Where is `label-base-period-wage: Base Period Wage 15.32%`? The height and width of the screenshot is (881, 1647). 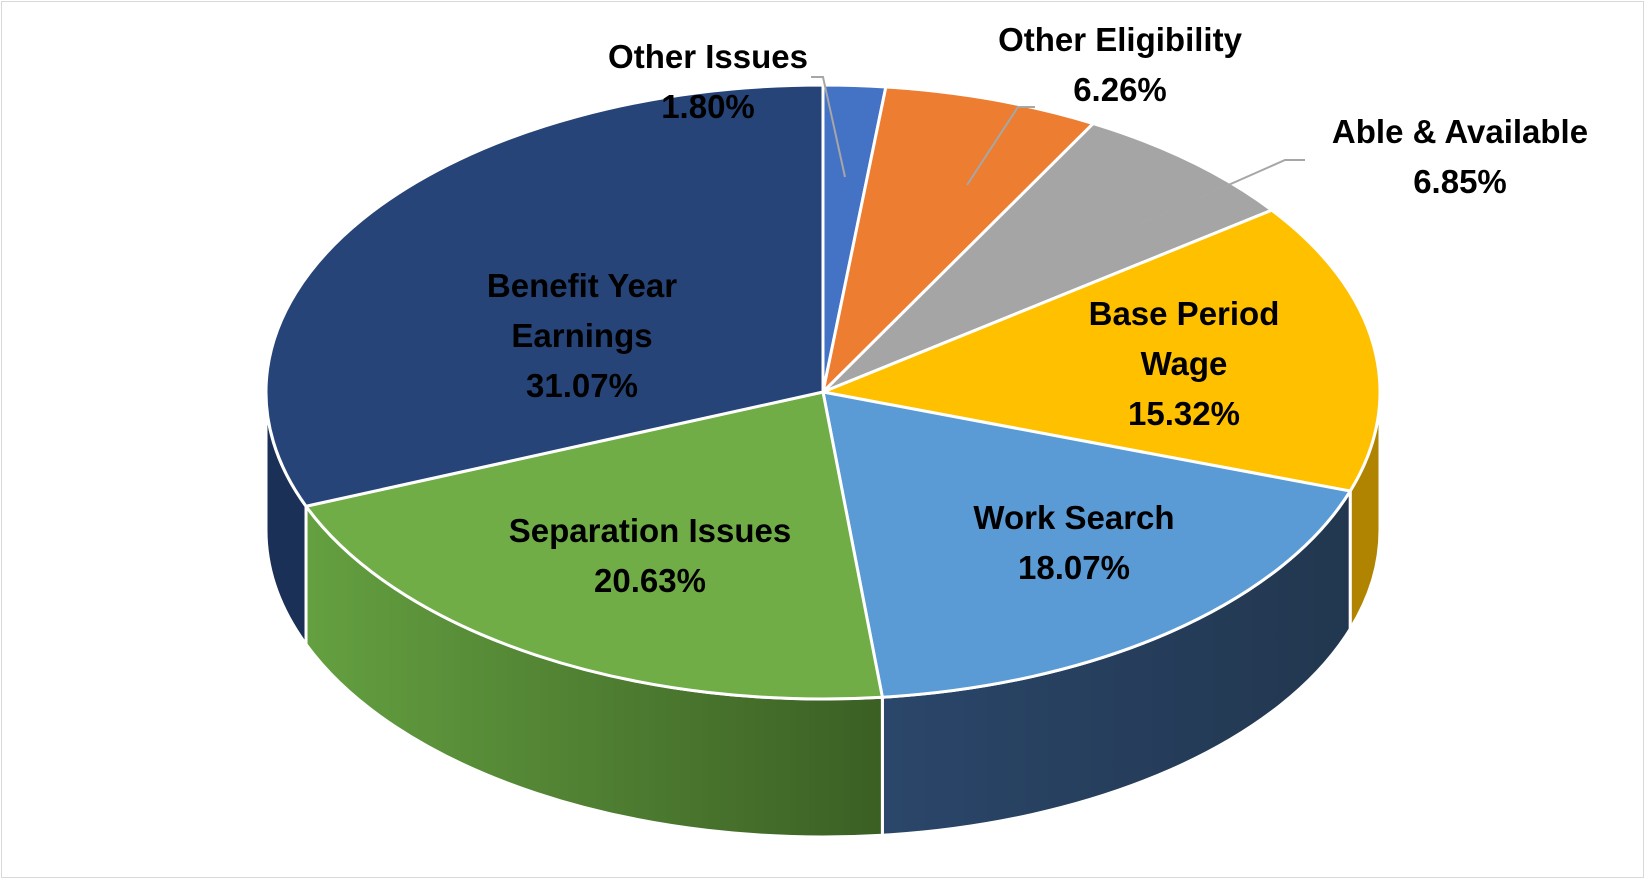
label-base-period-wage: Base Period Wage 15.32% is located at coordinates (1184, 363).